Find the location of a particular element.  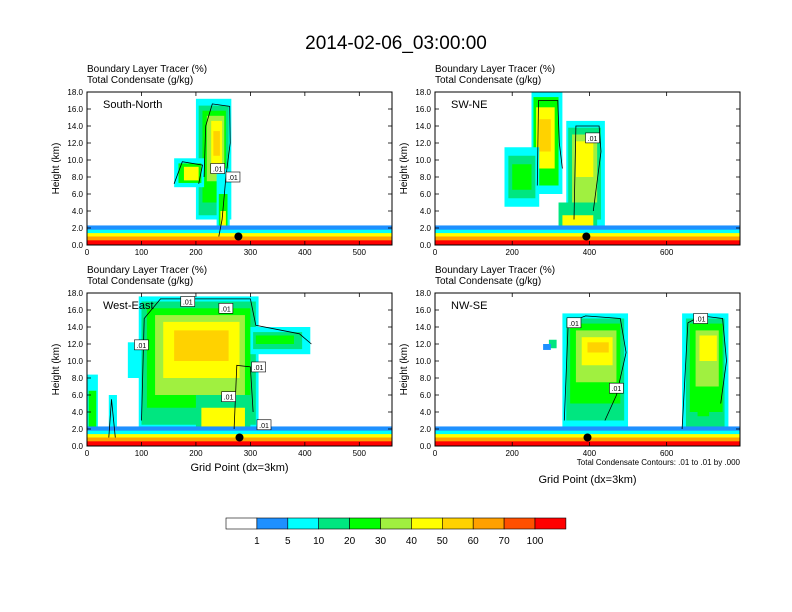

y-tick-label: 18.0 is located at coordinates (75, 293).